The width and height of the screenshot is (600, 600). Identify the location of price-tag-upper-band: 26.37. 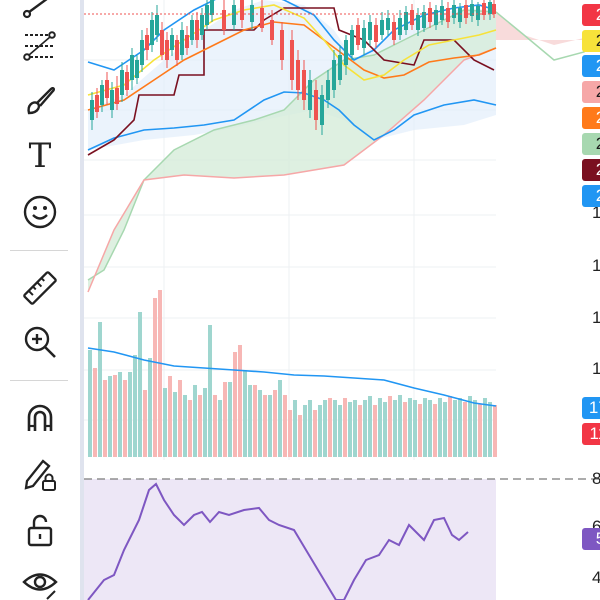
(591, 66).